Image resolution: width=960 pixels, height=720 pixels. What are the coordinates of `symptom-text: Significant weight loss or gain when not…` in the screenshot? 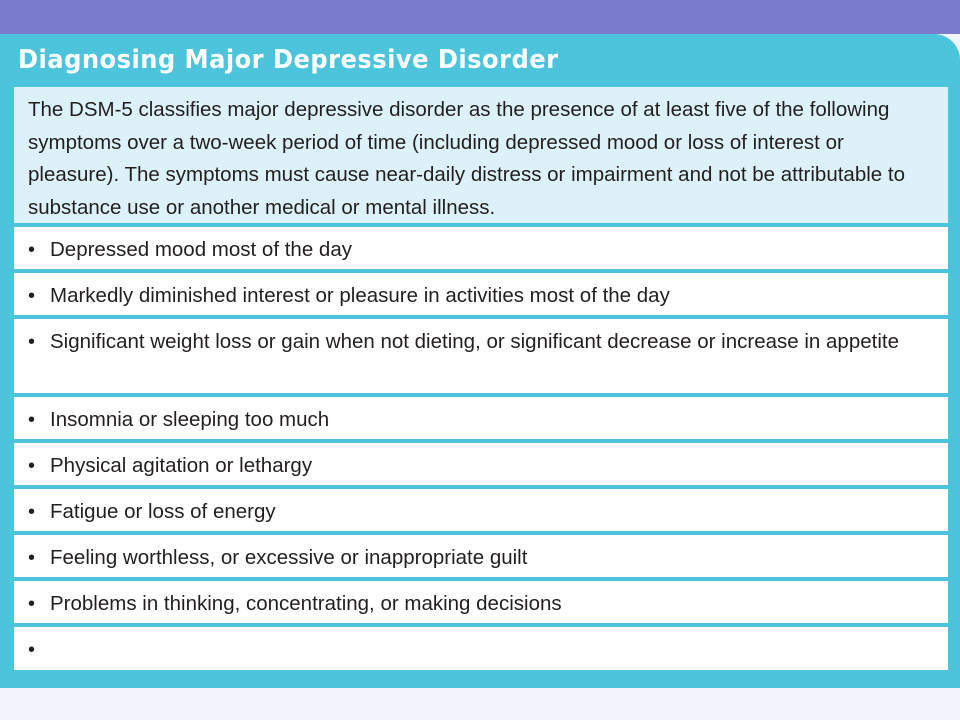 It's located at (474, 341).